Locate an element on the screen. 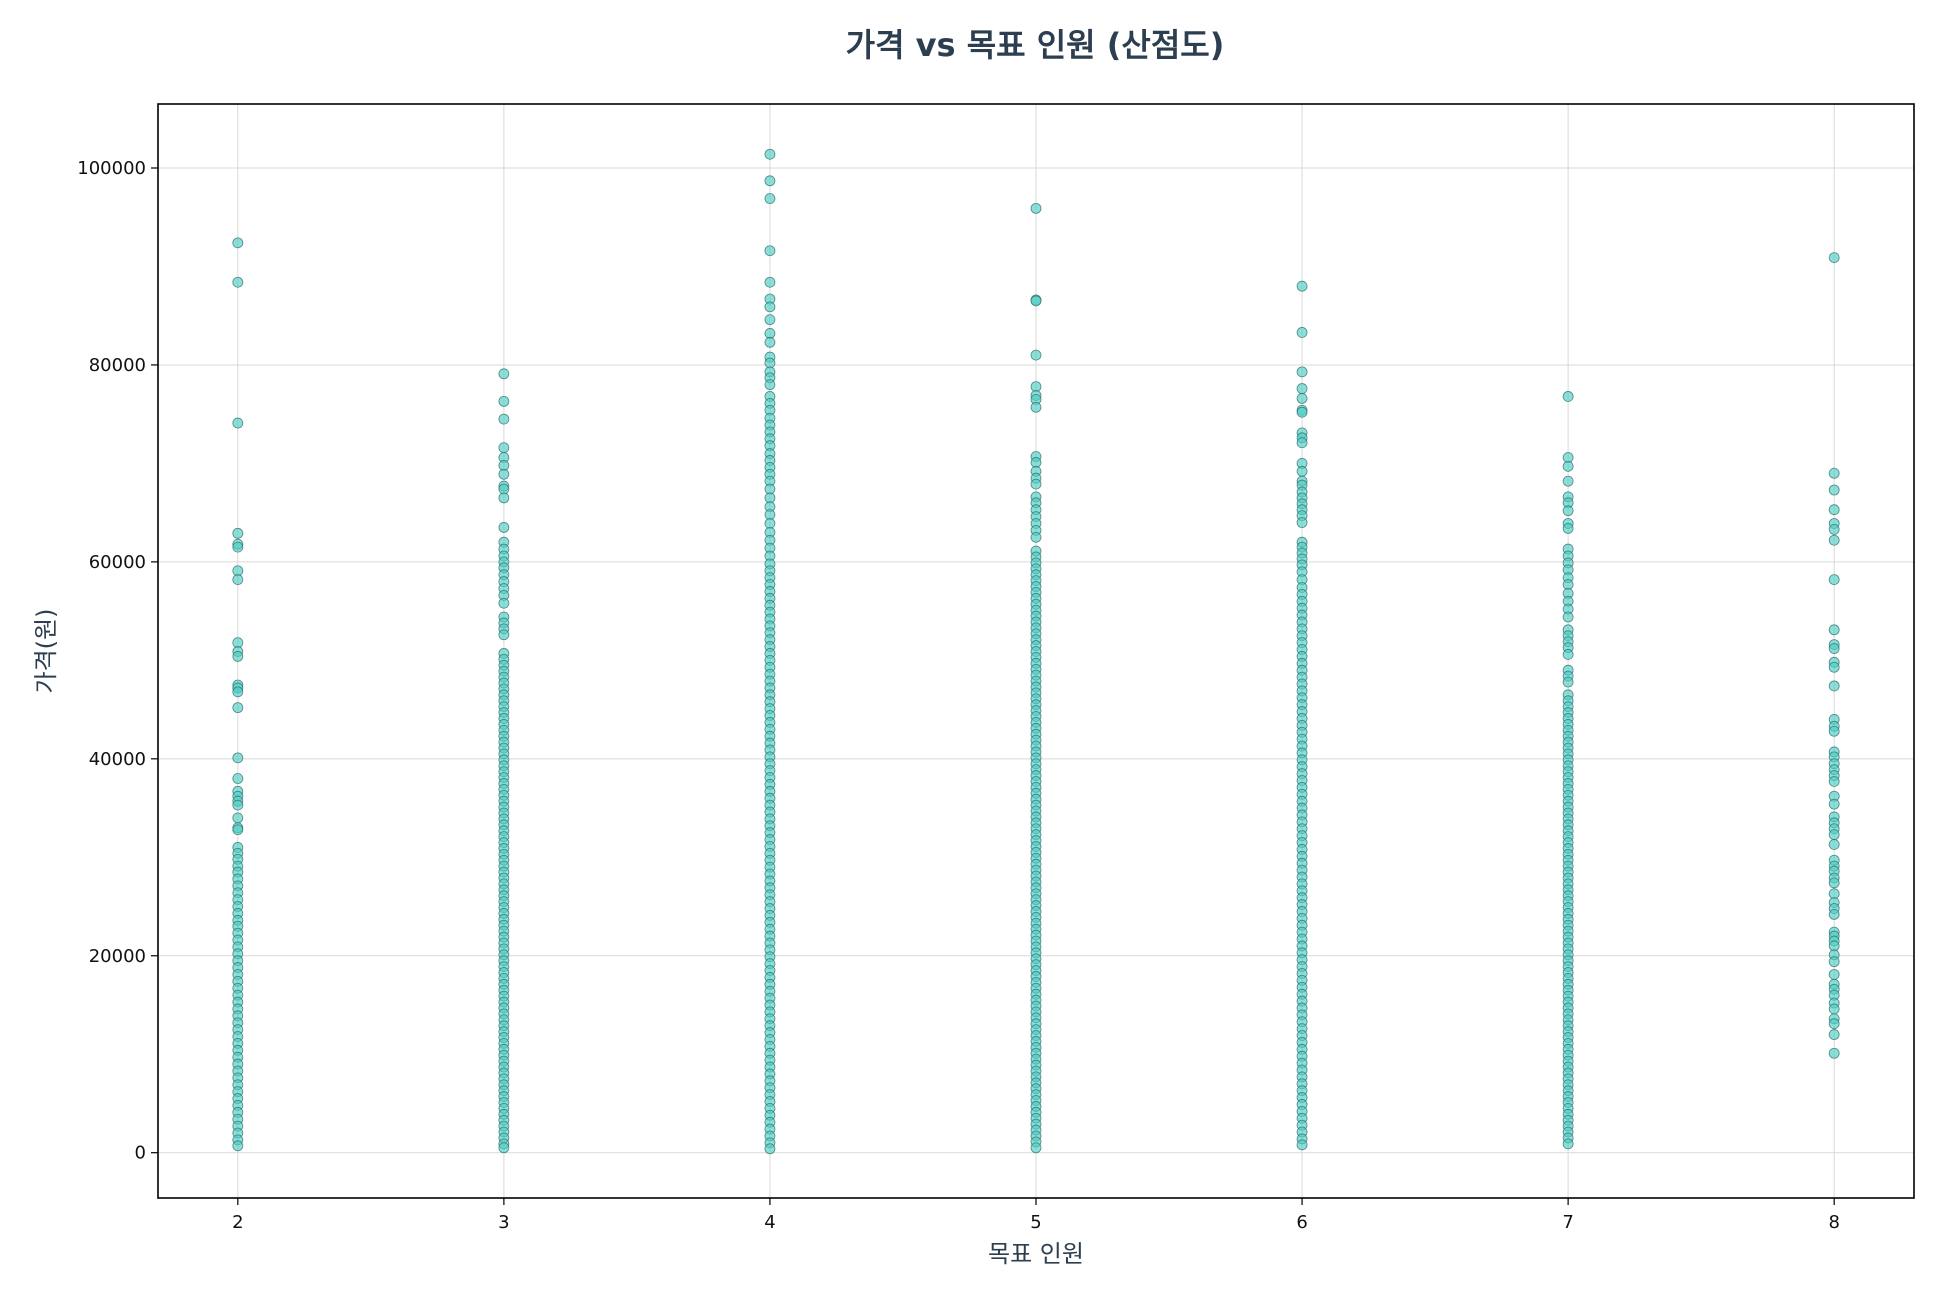 The width and height of the screenshot is (1935, 1296). y-tick-label: 80000 is located at coordinates (117, 365).